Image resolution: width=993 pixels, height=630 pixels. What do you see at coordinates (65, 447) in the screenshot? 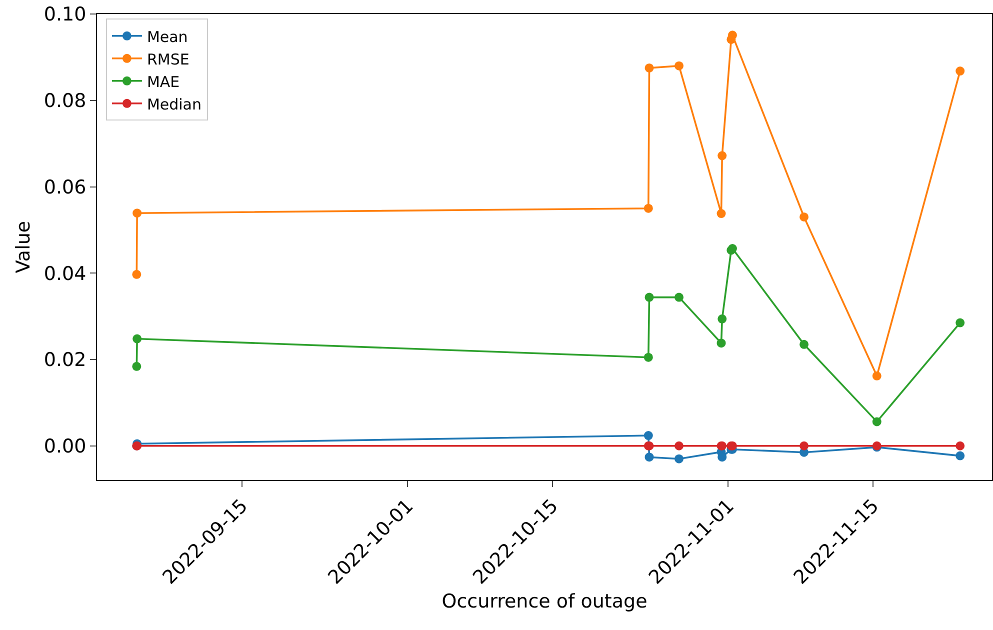
I see `y-tick-label: 0.00` at bounding box center [65, 447].